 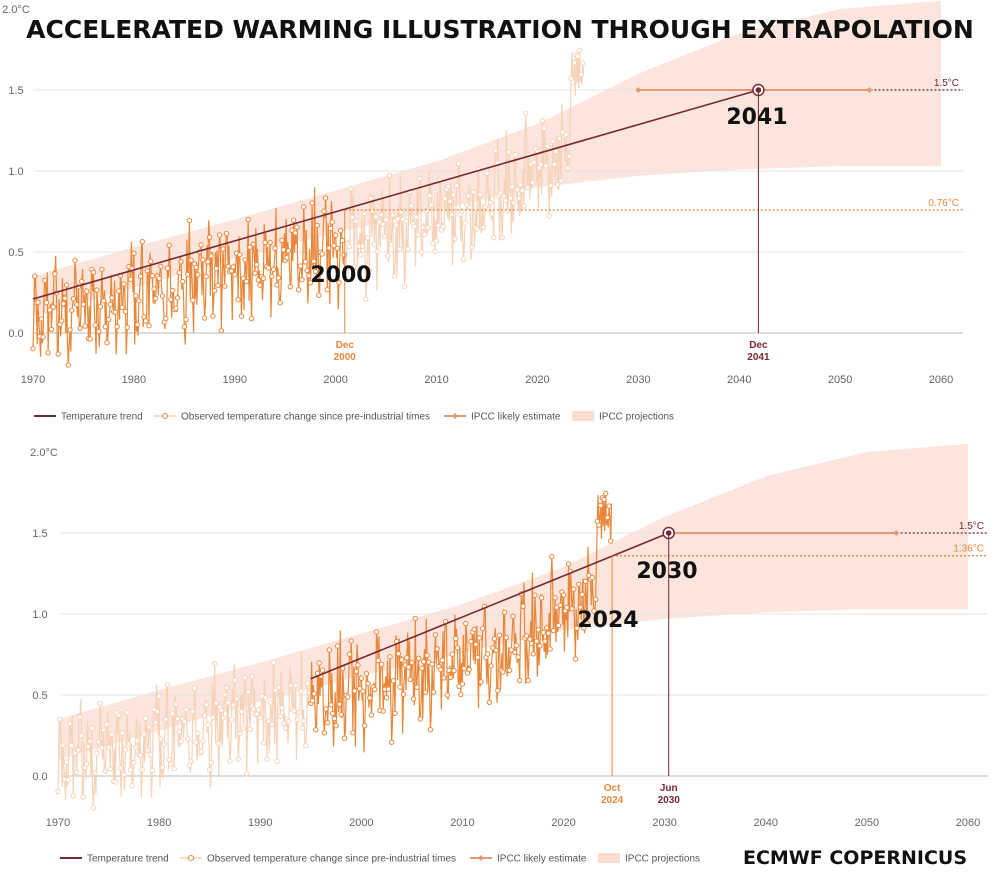 I want to click on source-credit: ECMWF COPERNICUS, so click(x=855, y=858).